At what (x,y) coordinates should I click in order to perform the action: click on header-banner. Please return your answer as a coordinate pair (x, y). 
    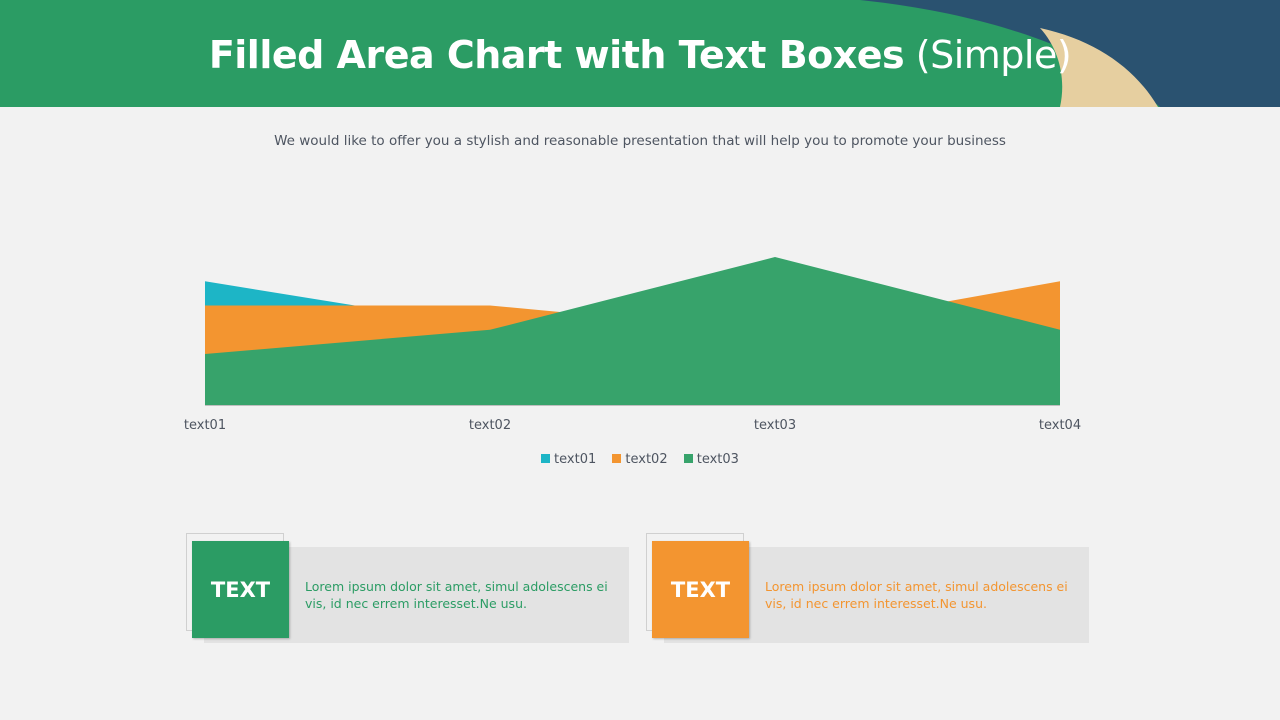
    Looking at the image, I should click on (640, 53).